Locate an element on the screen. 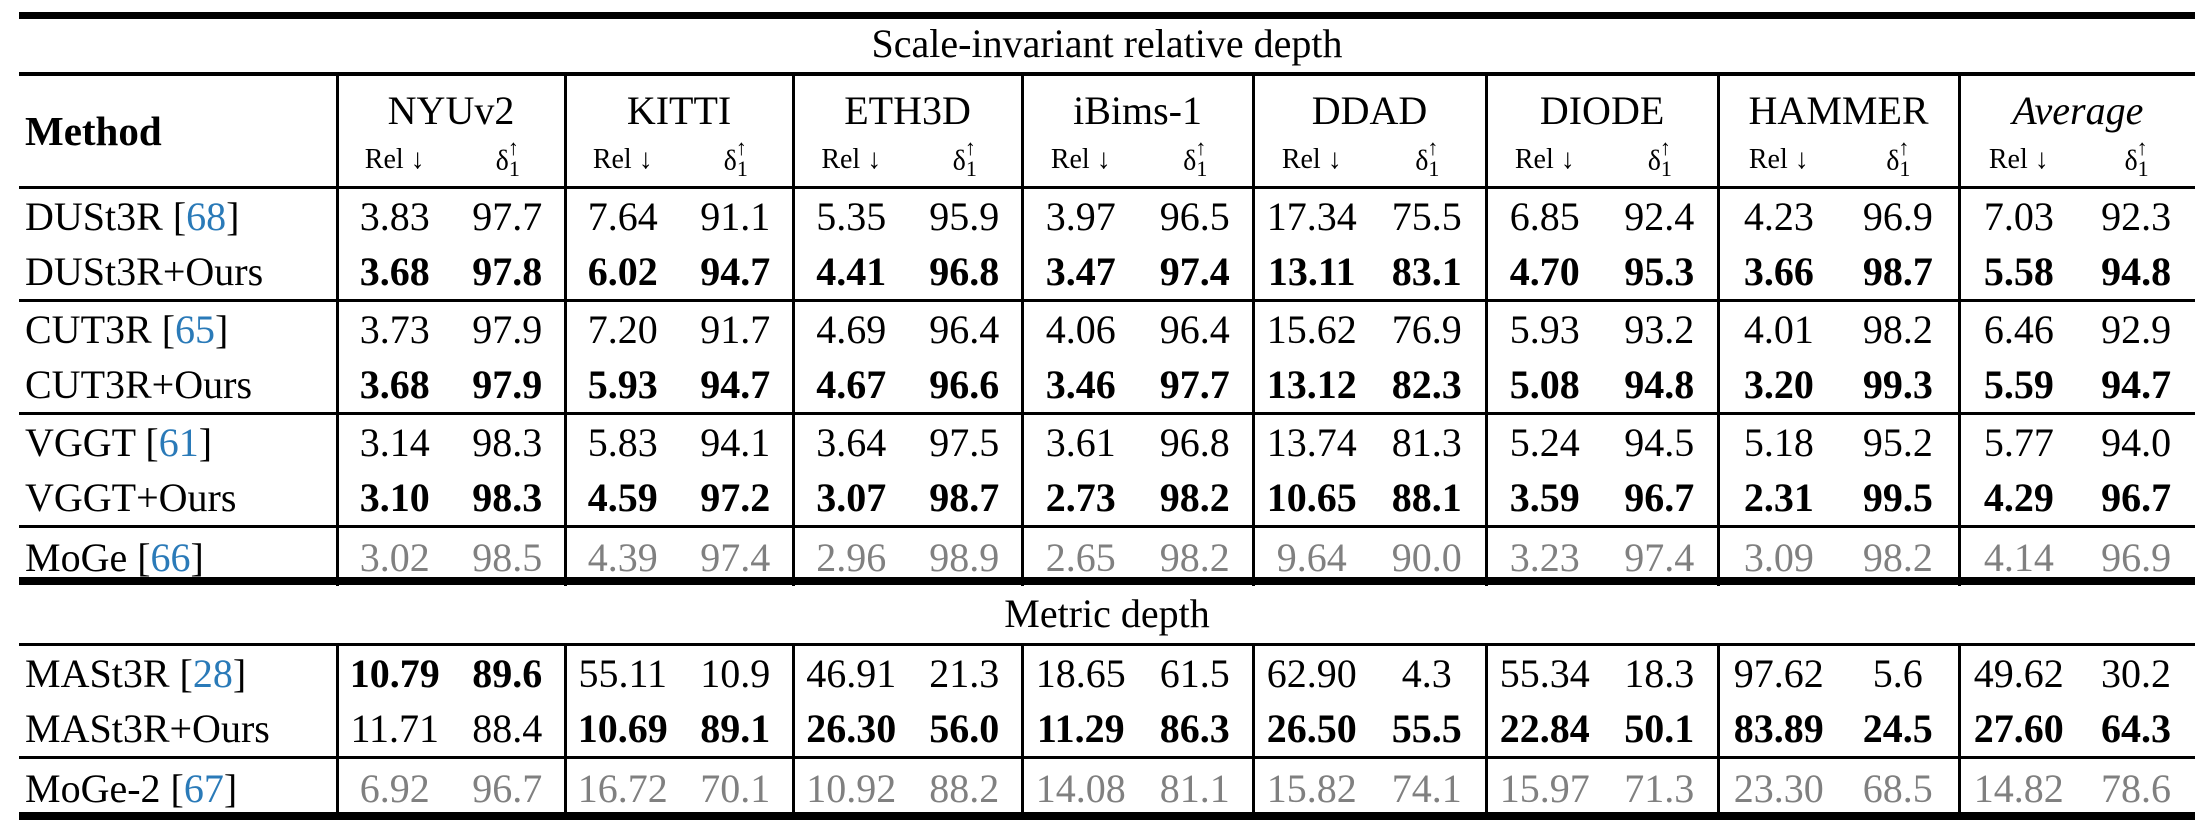 The width and height of the screenshot is (2204, 832). delta-value: 68.5 is located at coordinates (1898, 786).